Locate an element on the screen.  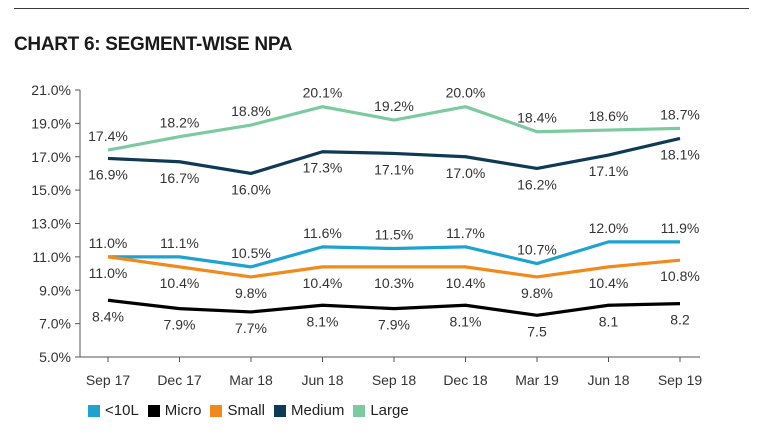
x-tick-label: Sep 19 is located at coordinates (680, 380).